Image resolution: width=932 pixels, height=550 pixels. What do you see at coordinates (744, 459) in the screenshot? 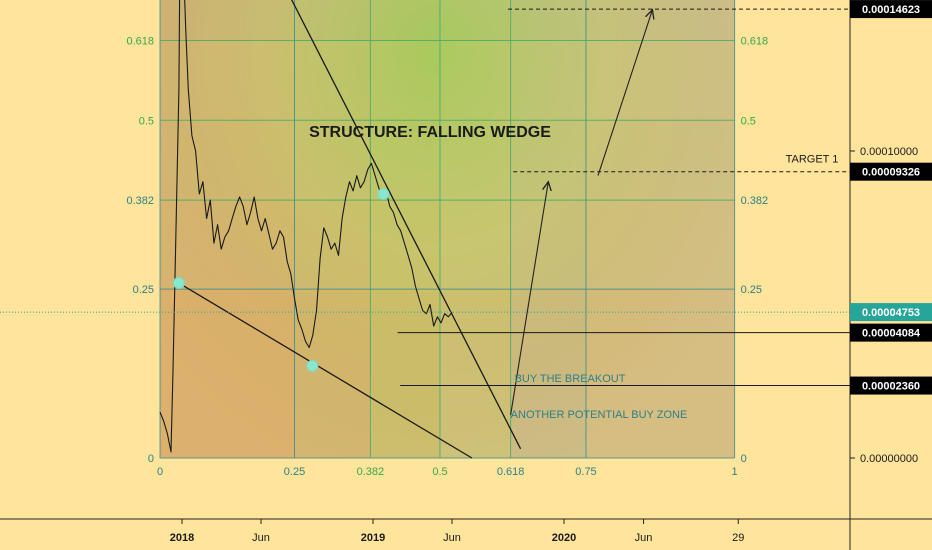
I see `fib-price-label-right: 0` at bounding box center [744, 459].